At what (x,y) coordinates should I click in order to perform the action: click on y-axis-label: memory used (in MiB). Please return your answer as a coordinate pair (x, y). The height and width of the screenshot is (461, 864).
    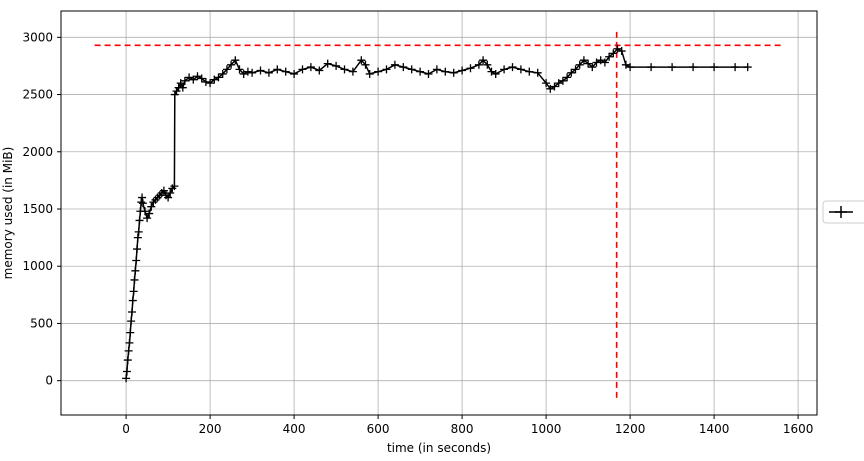
    Looking at the image, I should click on (8, 213).